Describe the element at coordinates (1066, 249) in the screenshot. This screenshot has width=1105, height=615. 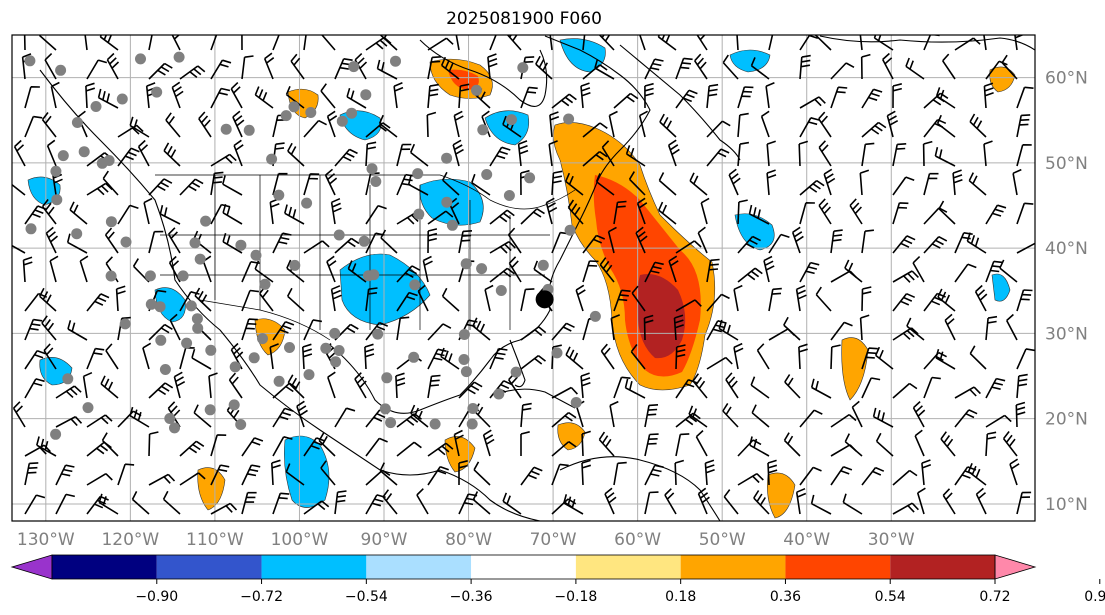
I see `lat-tick-label-2: 40°N` at that location.